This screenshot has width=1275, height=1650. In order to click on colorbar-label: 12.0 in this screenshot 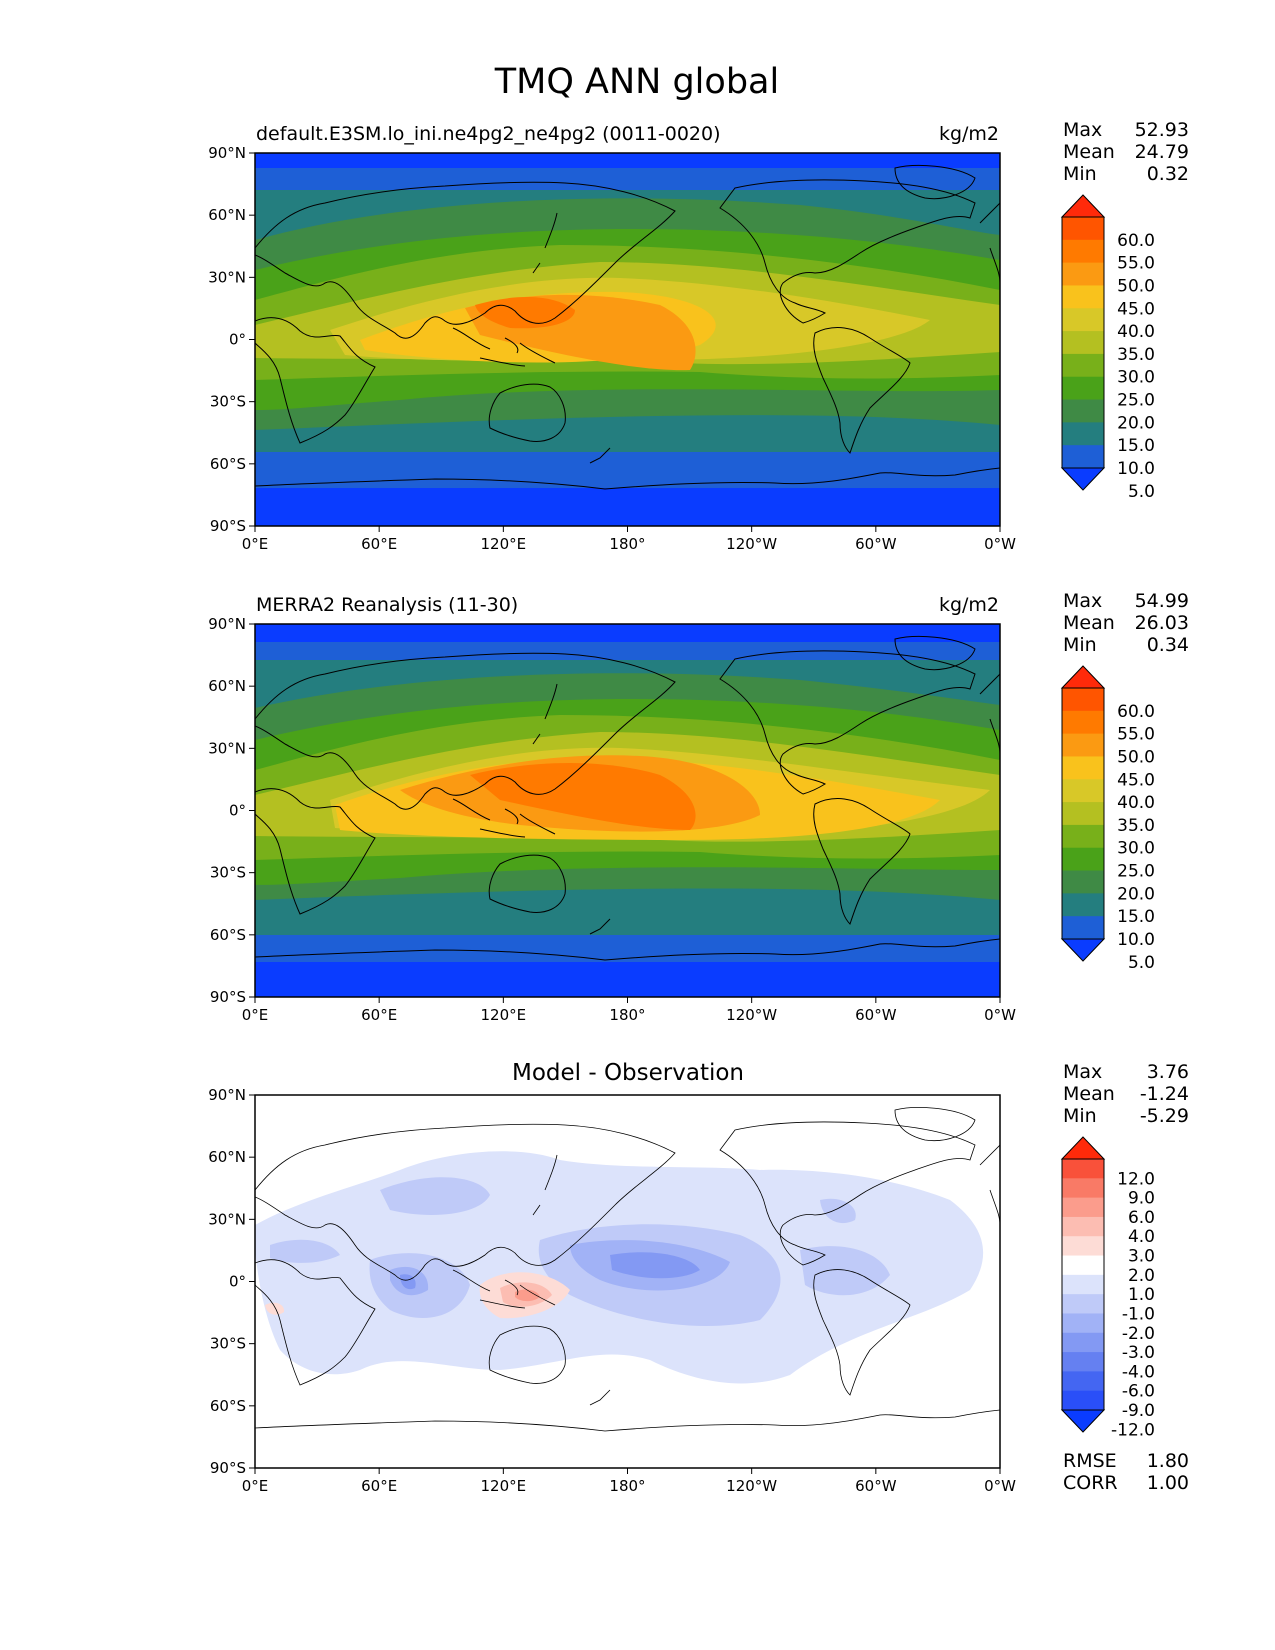, I will do `click(1136, 1179)`.